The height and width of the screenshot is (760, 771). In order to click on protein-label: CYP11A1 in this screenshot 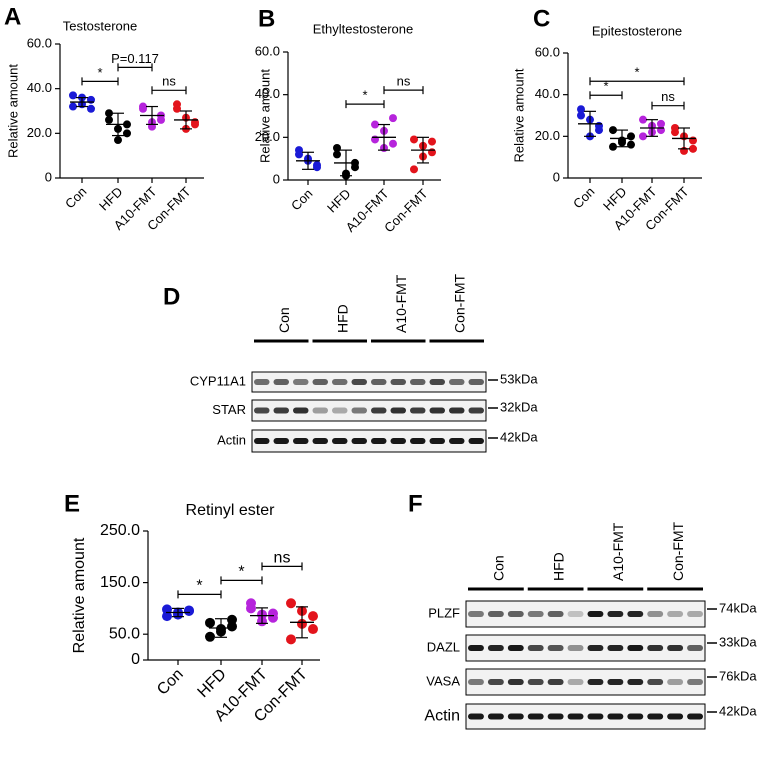, I will do `click(218, 380)`.